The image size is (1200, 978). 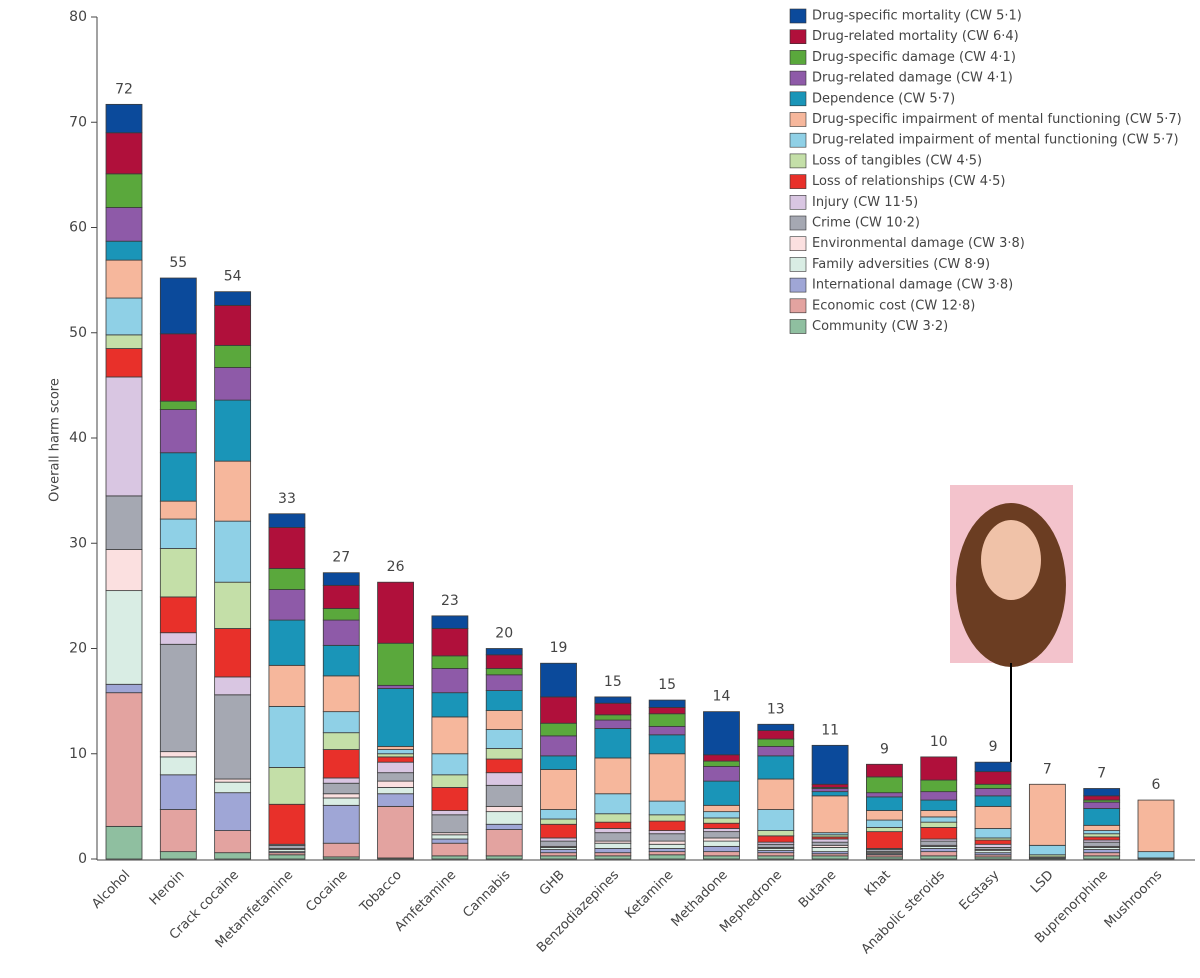 What do you see at coordinates (901, 264) in the screenshot?
I see `legend-label: Family adversities (CW 8·9)` at bounding box center [901, 264].